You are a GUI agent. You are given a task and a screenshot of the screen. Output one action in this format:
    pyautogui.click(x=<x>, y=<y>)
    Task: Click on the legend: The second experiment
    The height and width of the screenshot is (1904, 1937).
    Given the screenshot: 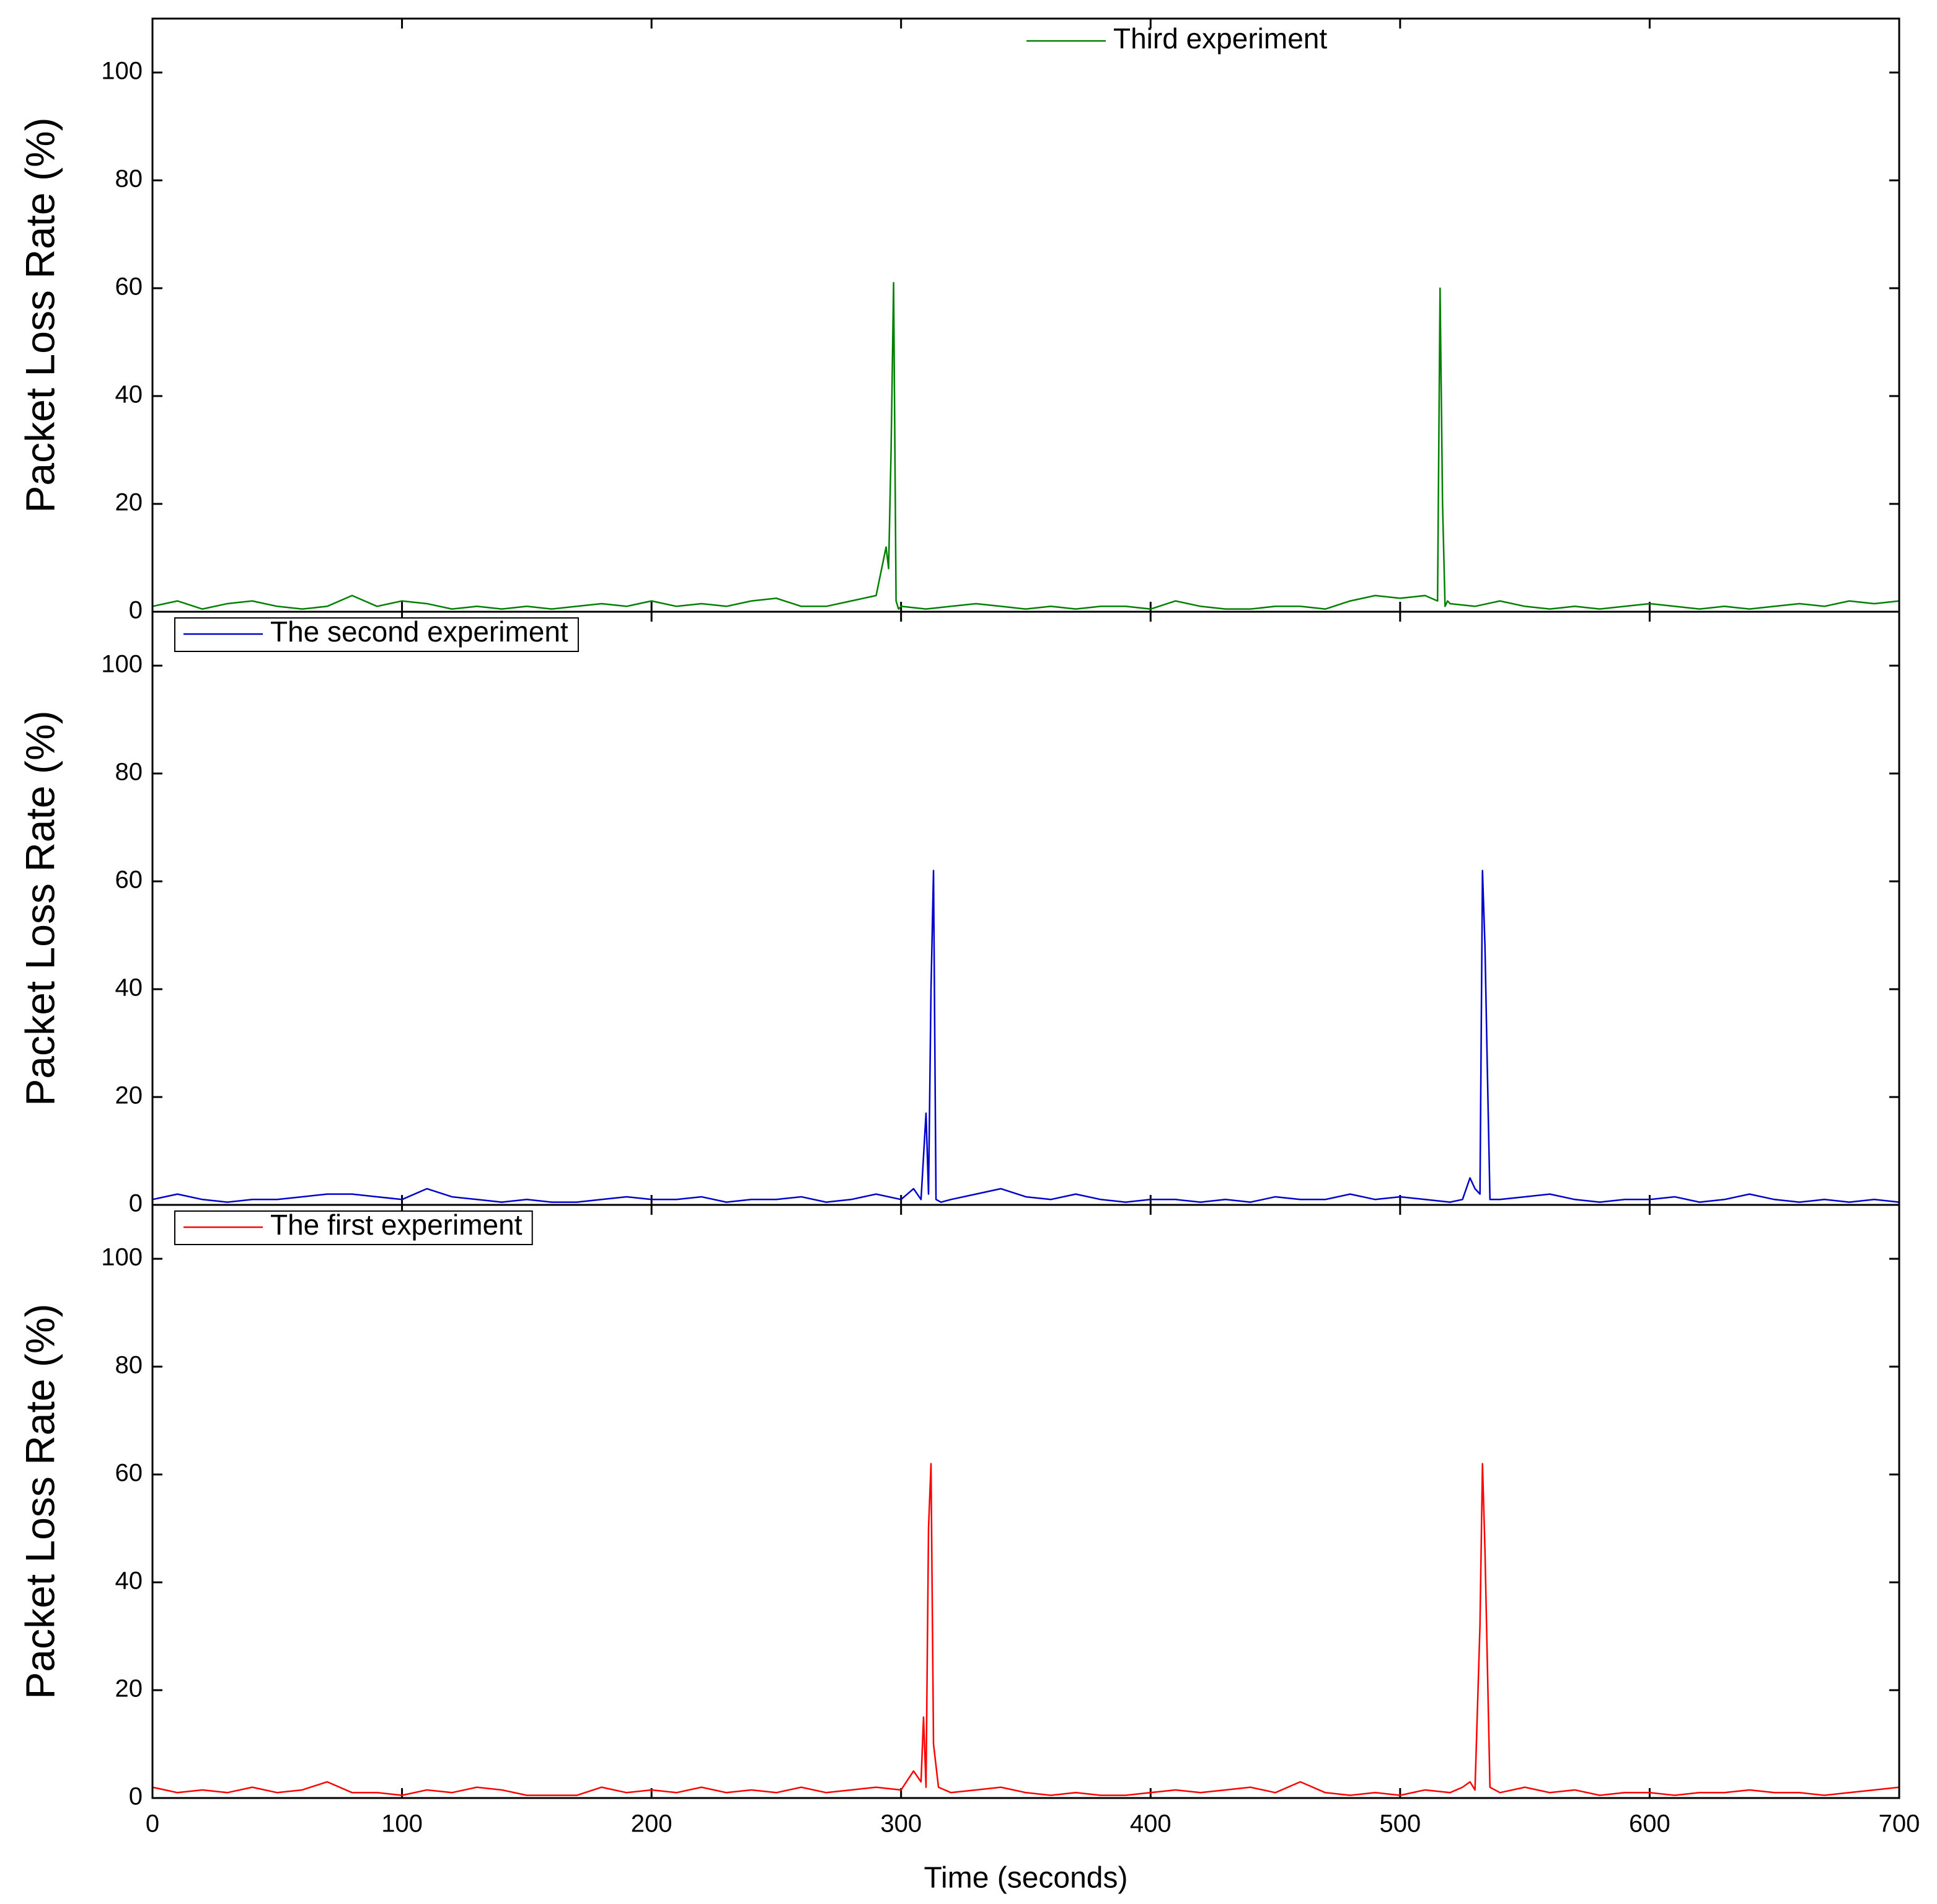 What is the action you would take?
    pyautogui.click(x=376, y=633)
    